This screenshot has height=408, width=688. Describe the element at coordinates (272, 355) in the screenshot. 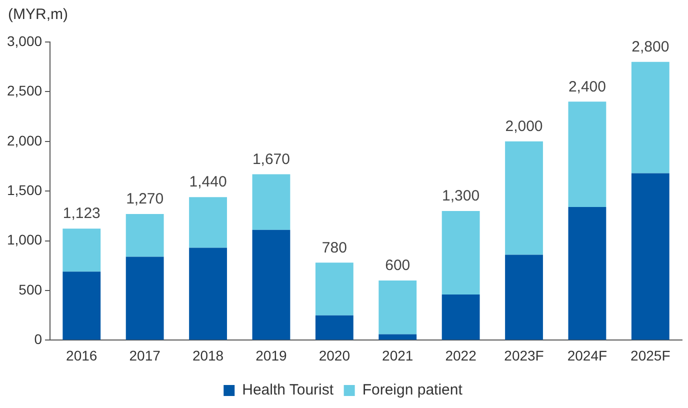

I see `x-tick-label: 2019` at that location.